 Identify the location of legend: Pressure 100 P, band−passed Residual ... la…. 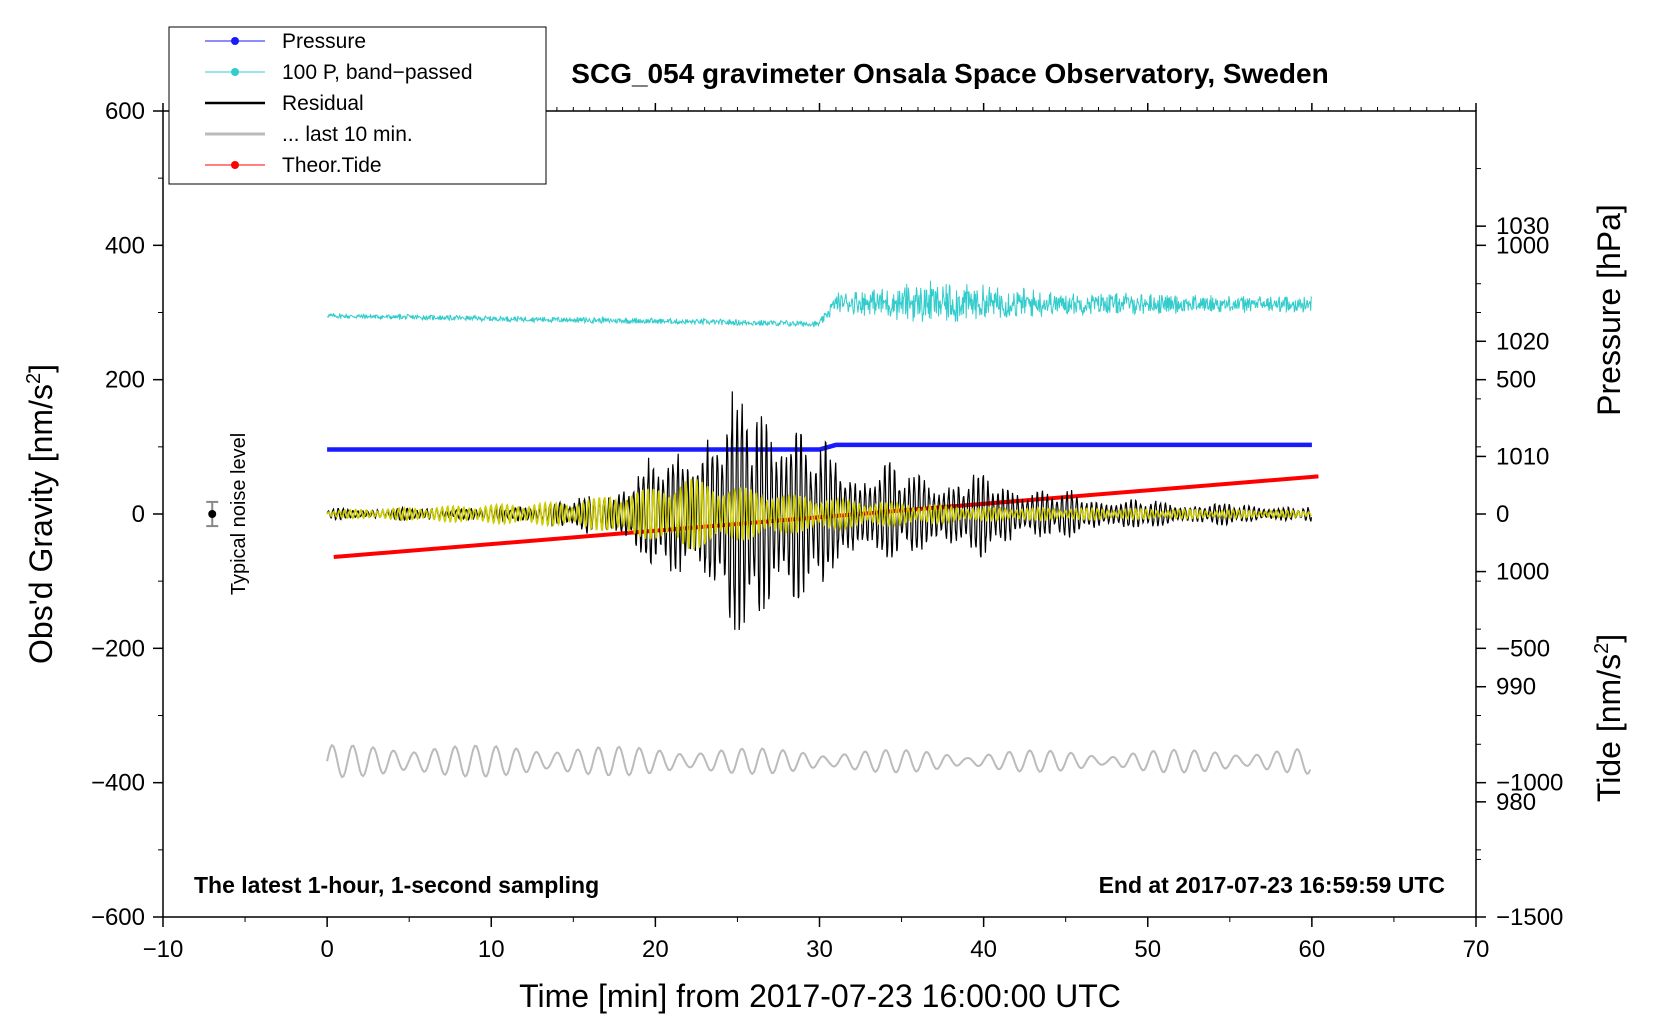
(357, 105).